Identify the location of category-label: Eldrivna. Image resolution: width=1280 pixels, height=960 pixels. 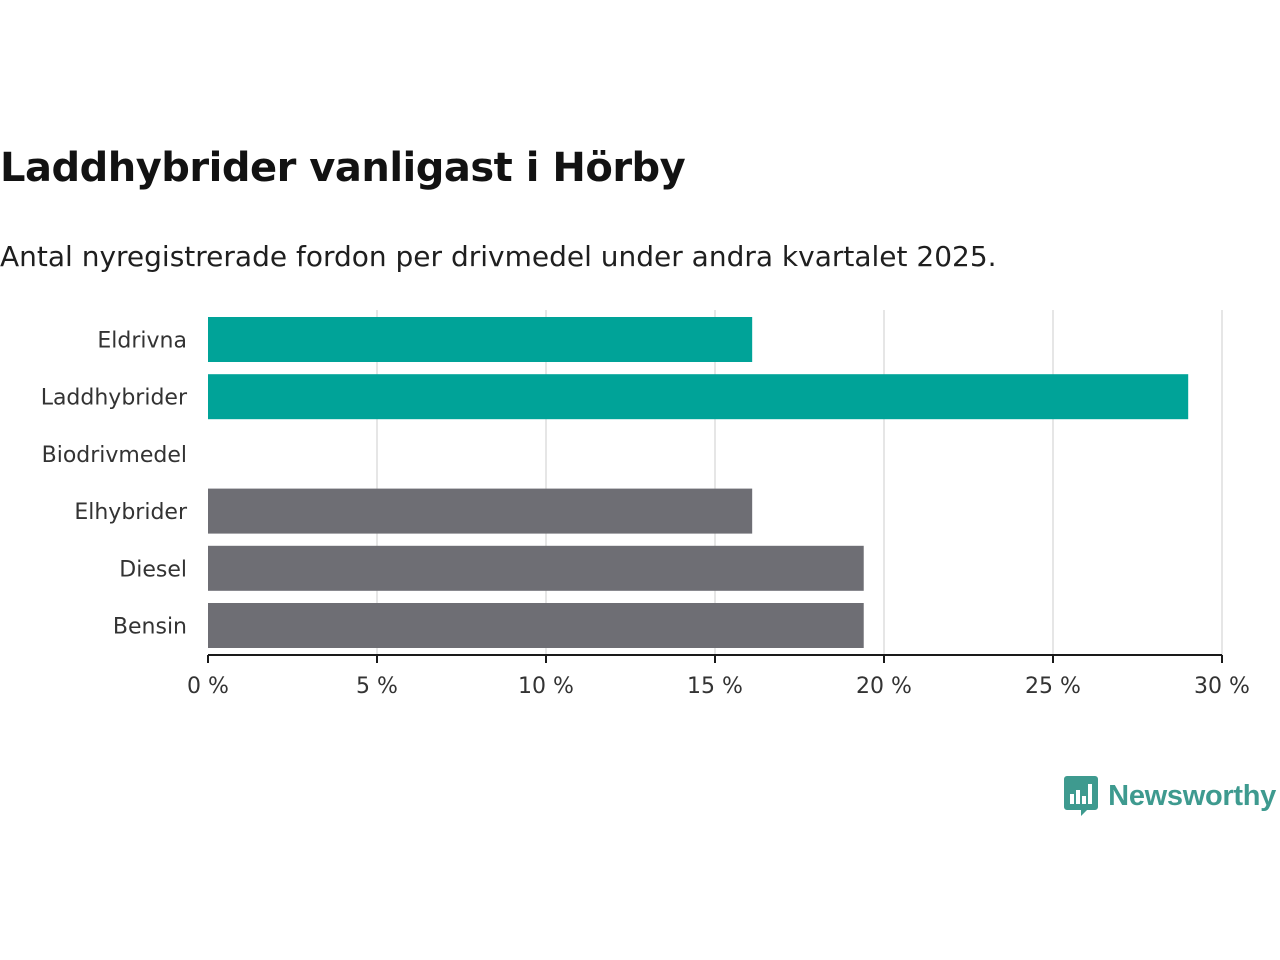
(142, 341).